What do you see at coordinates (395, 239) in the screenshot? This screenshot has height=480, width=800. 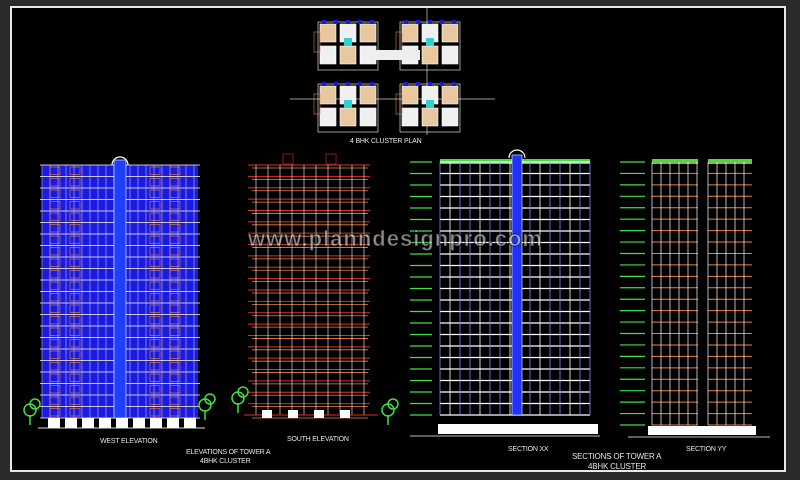 I see `watermark: www.planndesignpro.com` at bounding box center [395, 239].